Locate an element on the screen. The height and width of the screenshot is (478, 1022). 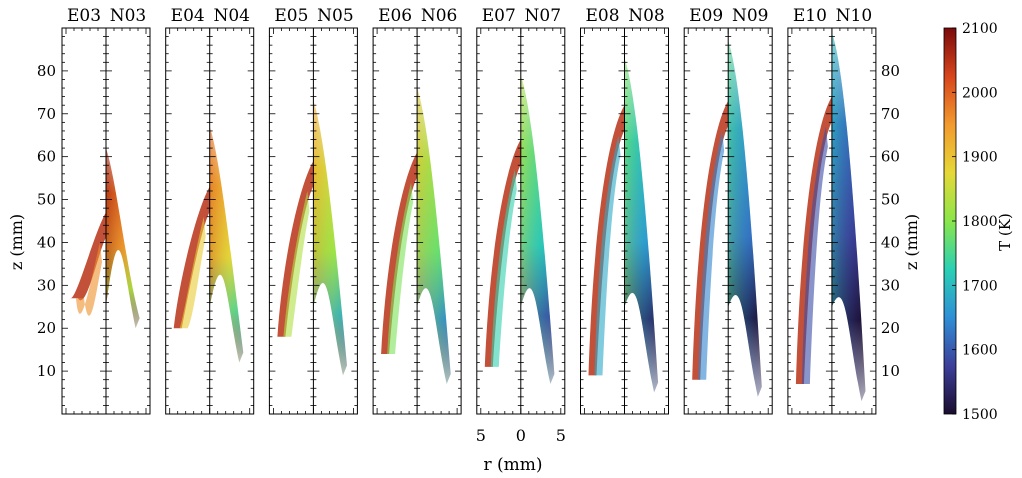
flame-n-overlay-n05 is located at coordinates (330, 238).